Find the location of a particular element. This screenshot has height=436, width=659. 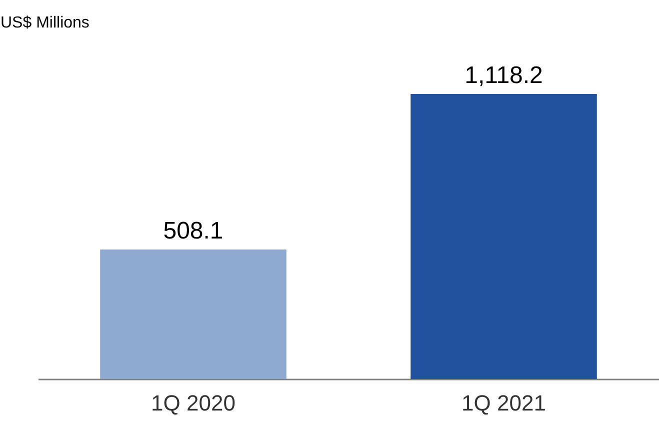

data-label: 508.1 is located at coordinates (193, 231).